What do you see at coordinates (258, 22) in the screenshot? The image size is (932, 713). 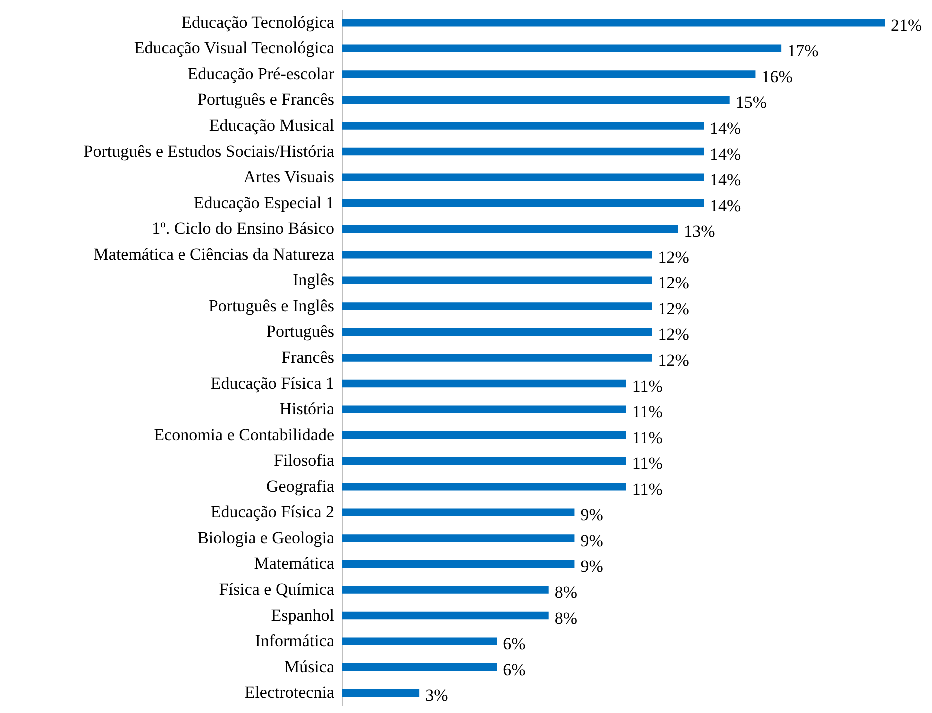 I see `y-tick-label: Educação Tecnológica` at bounding box center [258, 22].